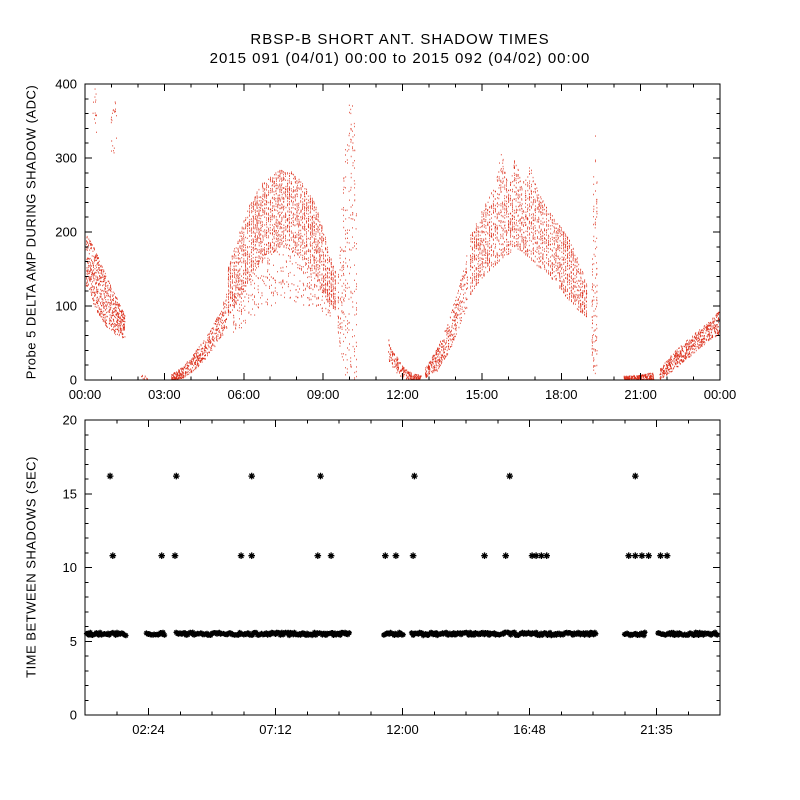 This screenshot has width=800, height=800. Describe the element at coordinates (323, 394) in the screenshot. I see `top-x-tick-label: 09:00` at that location.